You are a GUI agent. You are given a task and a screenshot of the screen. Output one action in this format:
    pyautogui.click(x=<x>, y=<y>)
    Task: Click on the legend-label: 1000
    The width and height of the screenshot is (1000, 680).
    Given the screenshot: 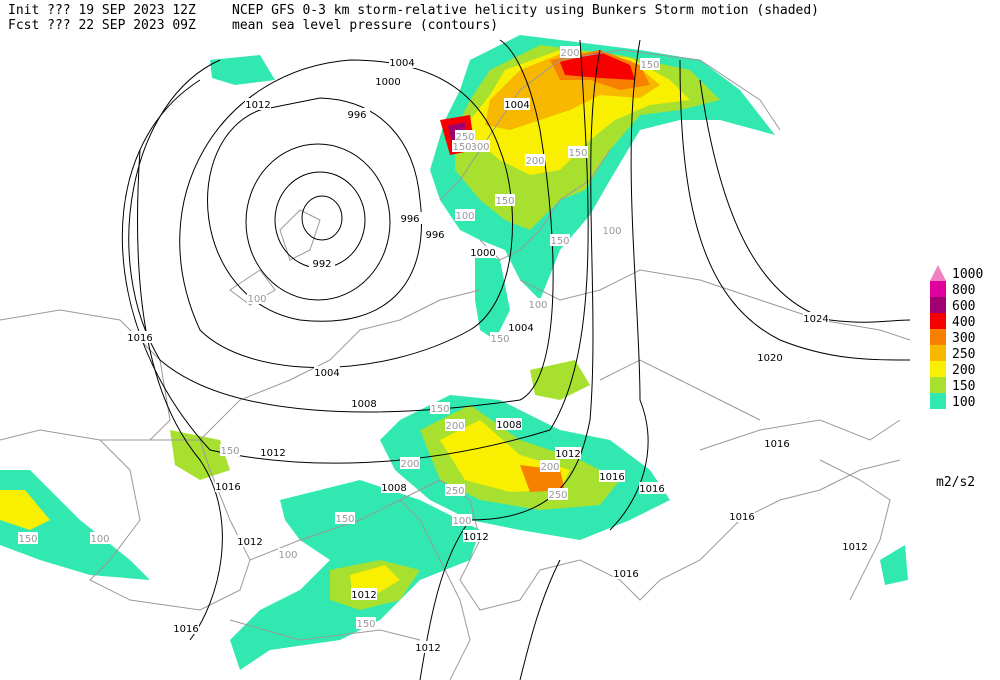 What is the action you would take?
    pyautogui.click(x=967, y=274)
    